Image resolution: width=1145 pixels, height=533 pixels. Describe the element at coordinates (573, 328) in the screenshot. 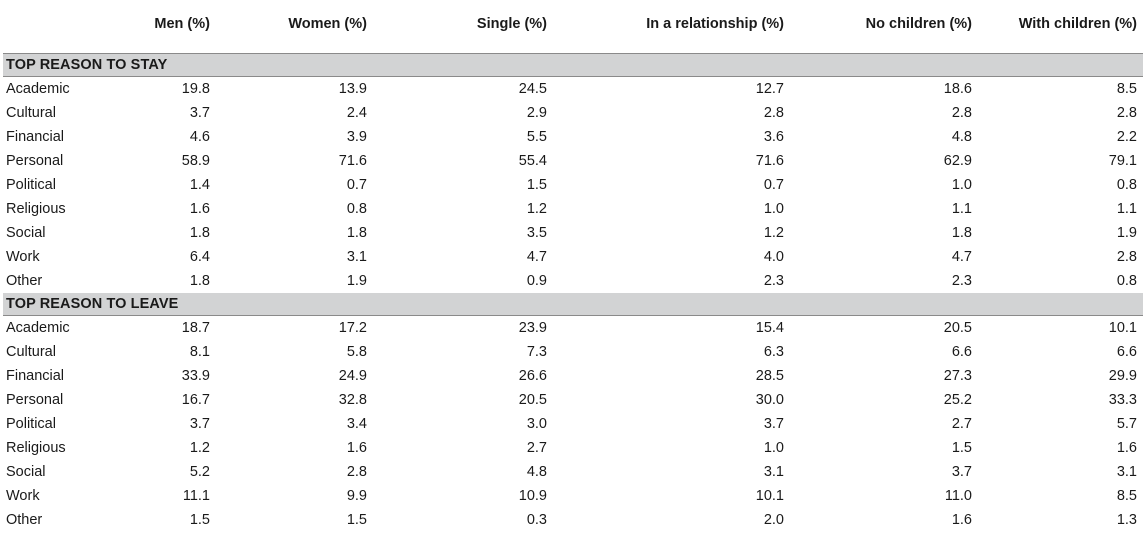

I see `table-row: Academic 18.7 17.2 23.9 15.4 20.5 10.1` at that location.